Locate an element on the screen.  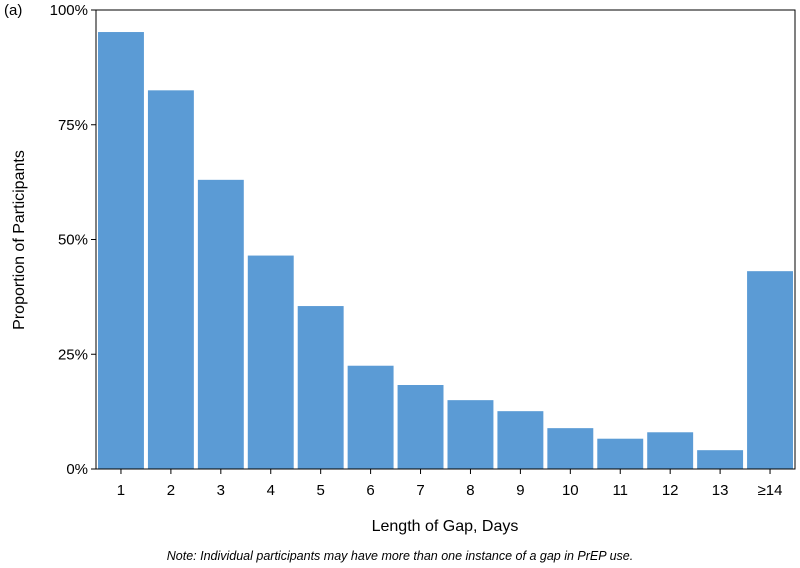
bar-≥14 is located at coordinates (770, 370).